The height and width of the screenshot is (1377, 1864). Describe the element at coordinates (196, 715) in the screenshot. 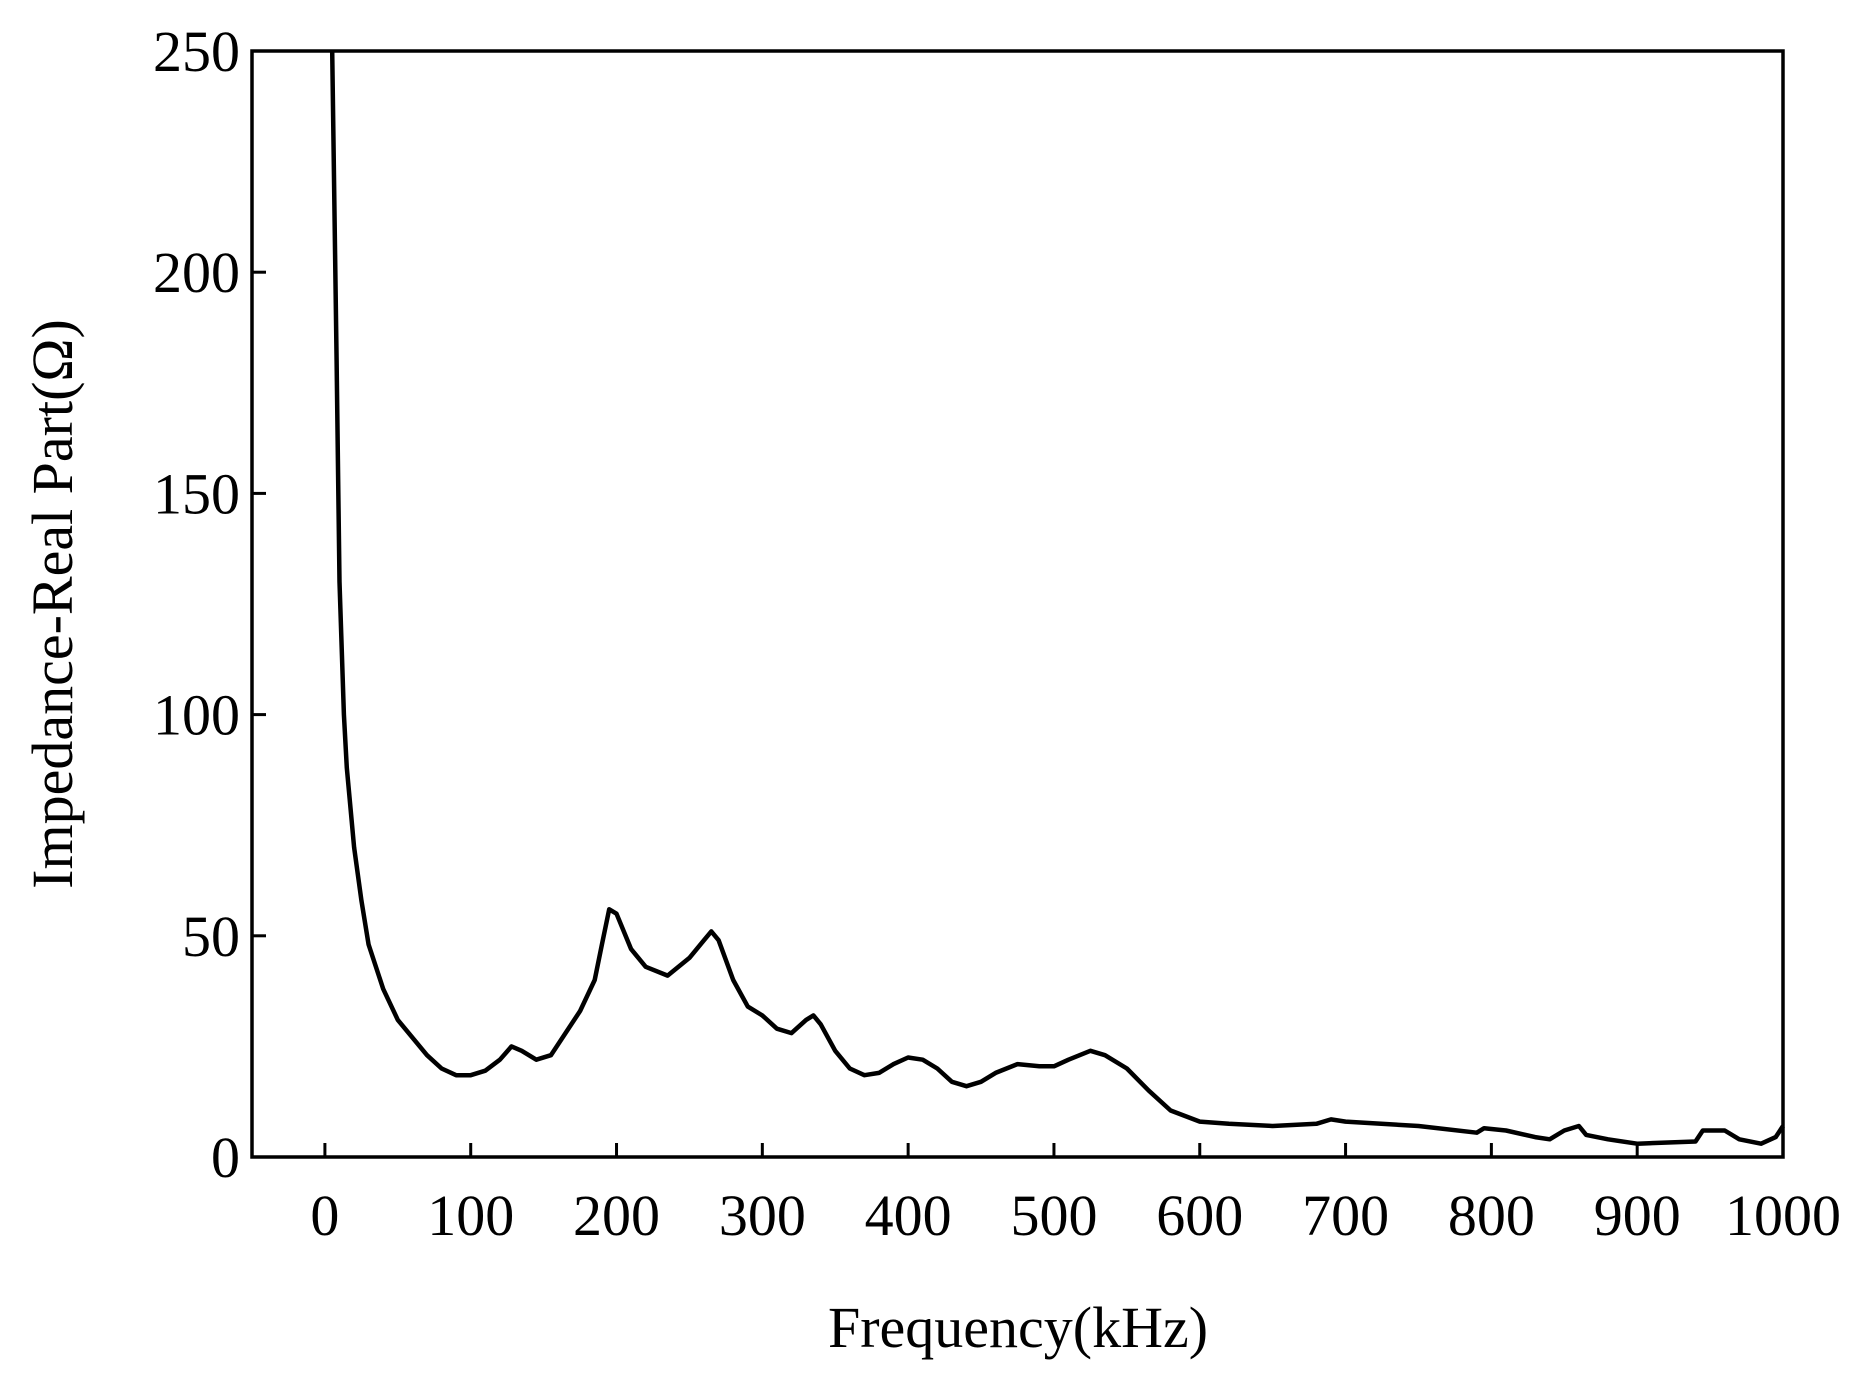

I see `y-tick-label: 100` at that location.